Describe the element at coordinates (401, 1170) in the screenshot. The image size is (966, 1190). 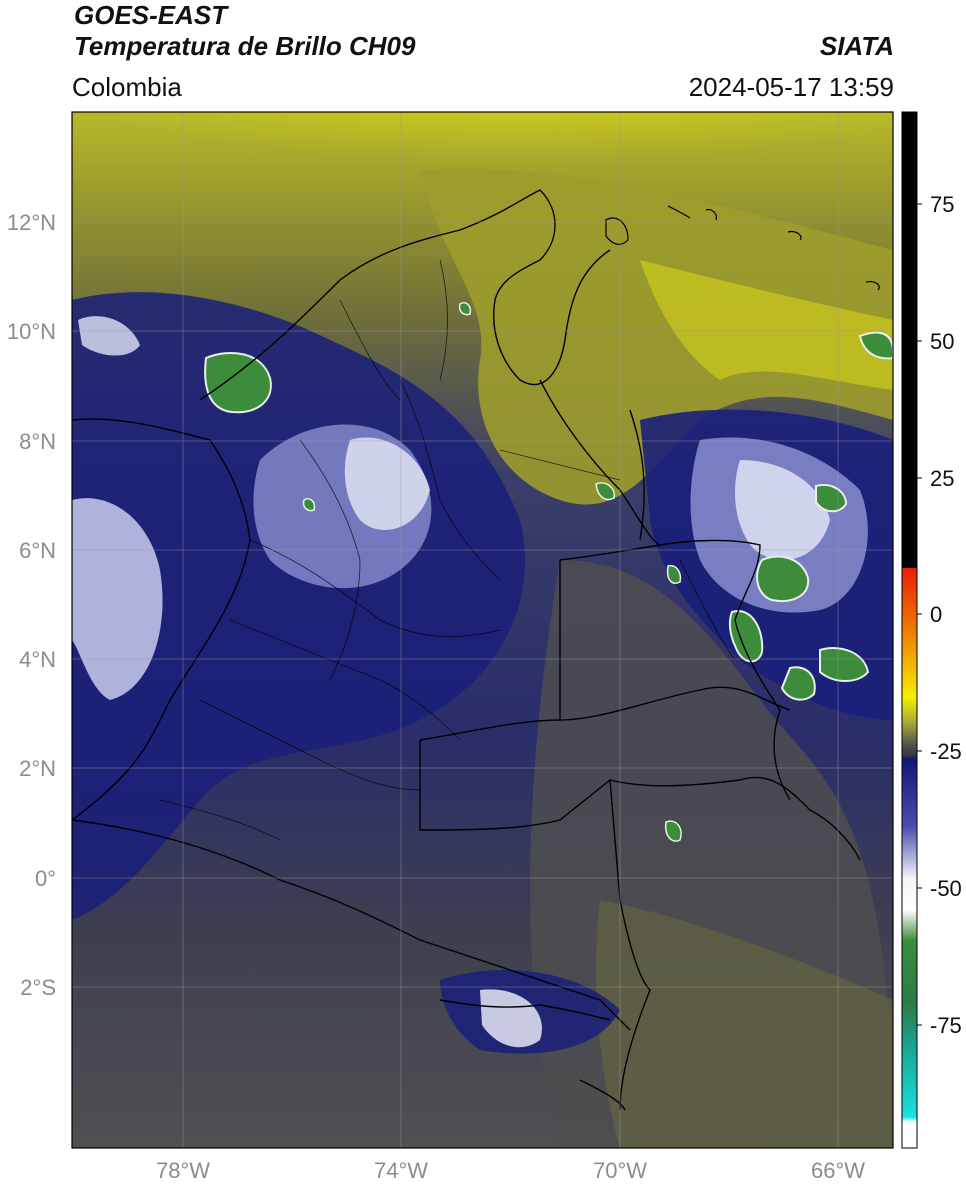
I see `lon-label-74w: 74°W` at that location.